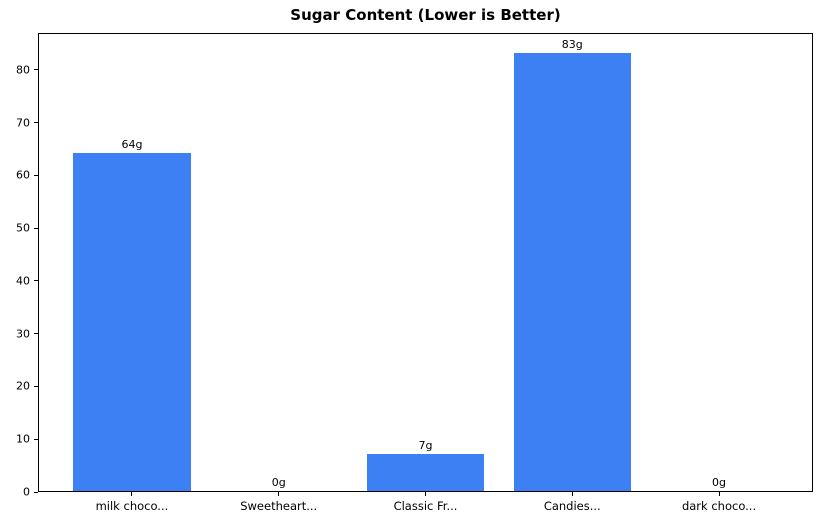 The width and height of the screenshot is (822, 528). What do you see at coordinates (572, 45) in the screenshot?
I see `bar-value-label: 83g` at bounding box center [572, 45].